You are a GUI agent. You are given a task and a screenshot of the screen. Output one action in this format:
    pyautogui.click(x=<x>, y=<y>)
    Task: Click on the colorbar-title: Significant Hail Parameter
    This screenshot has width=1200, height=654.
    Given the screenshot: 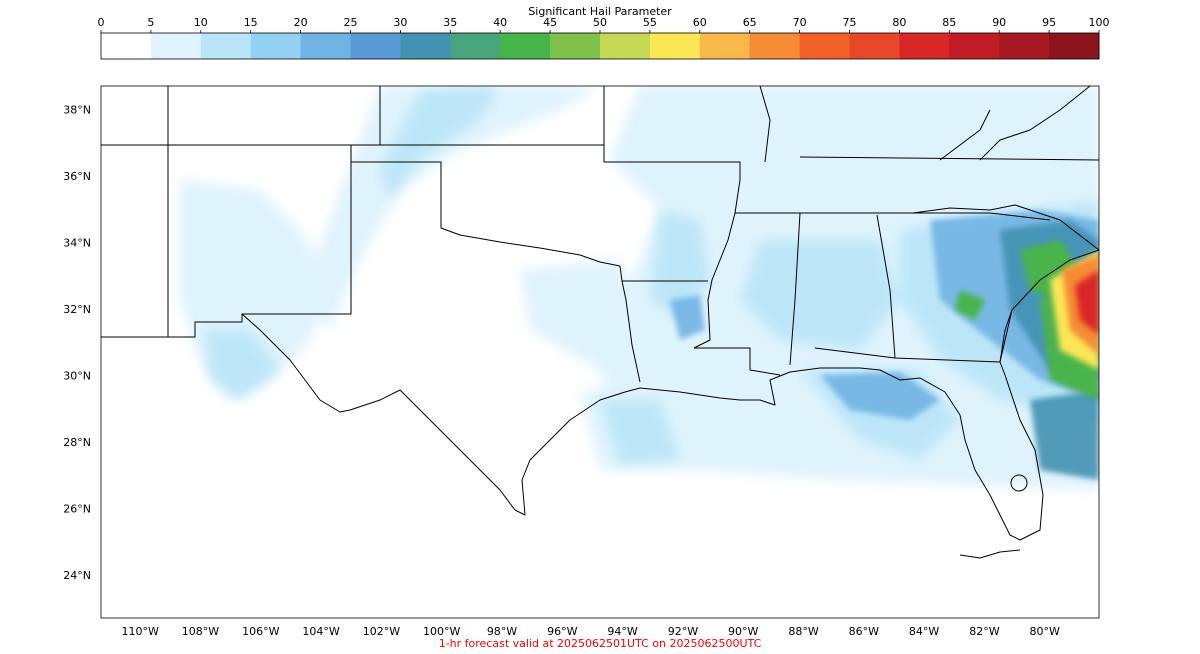 What is the action you would take?
    pyautogui.click(x=600, y=11)
    